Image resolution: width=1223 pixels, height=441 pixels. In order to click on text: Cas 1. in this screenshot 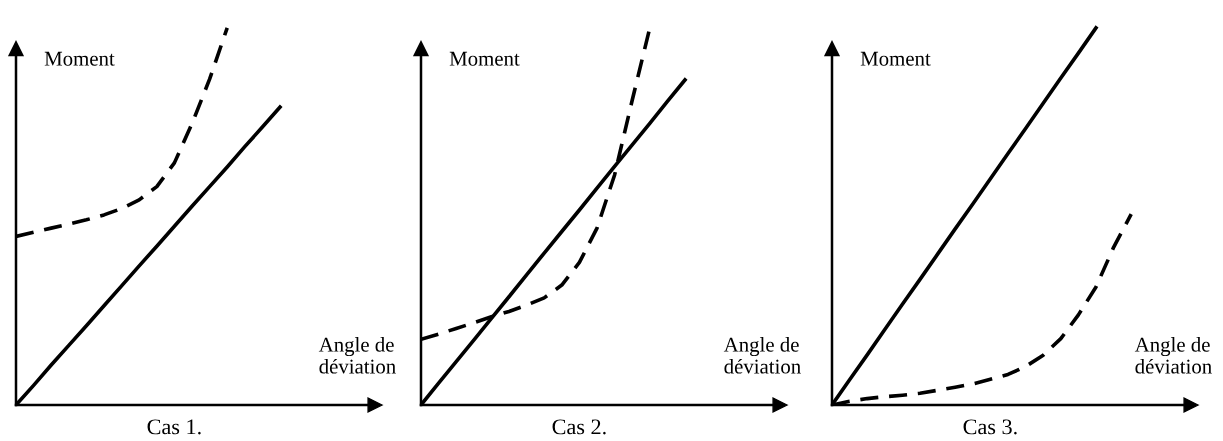, I will do `click(174, 427)`.